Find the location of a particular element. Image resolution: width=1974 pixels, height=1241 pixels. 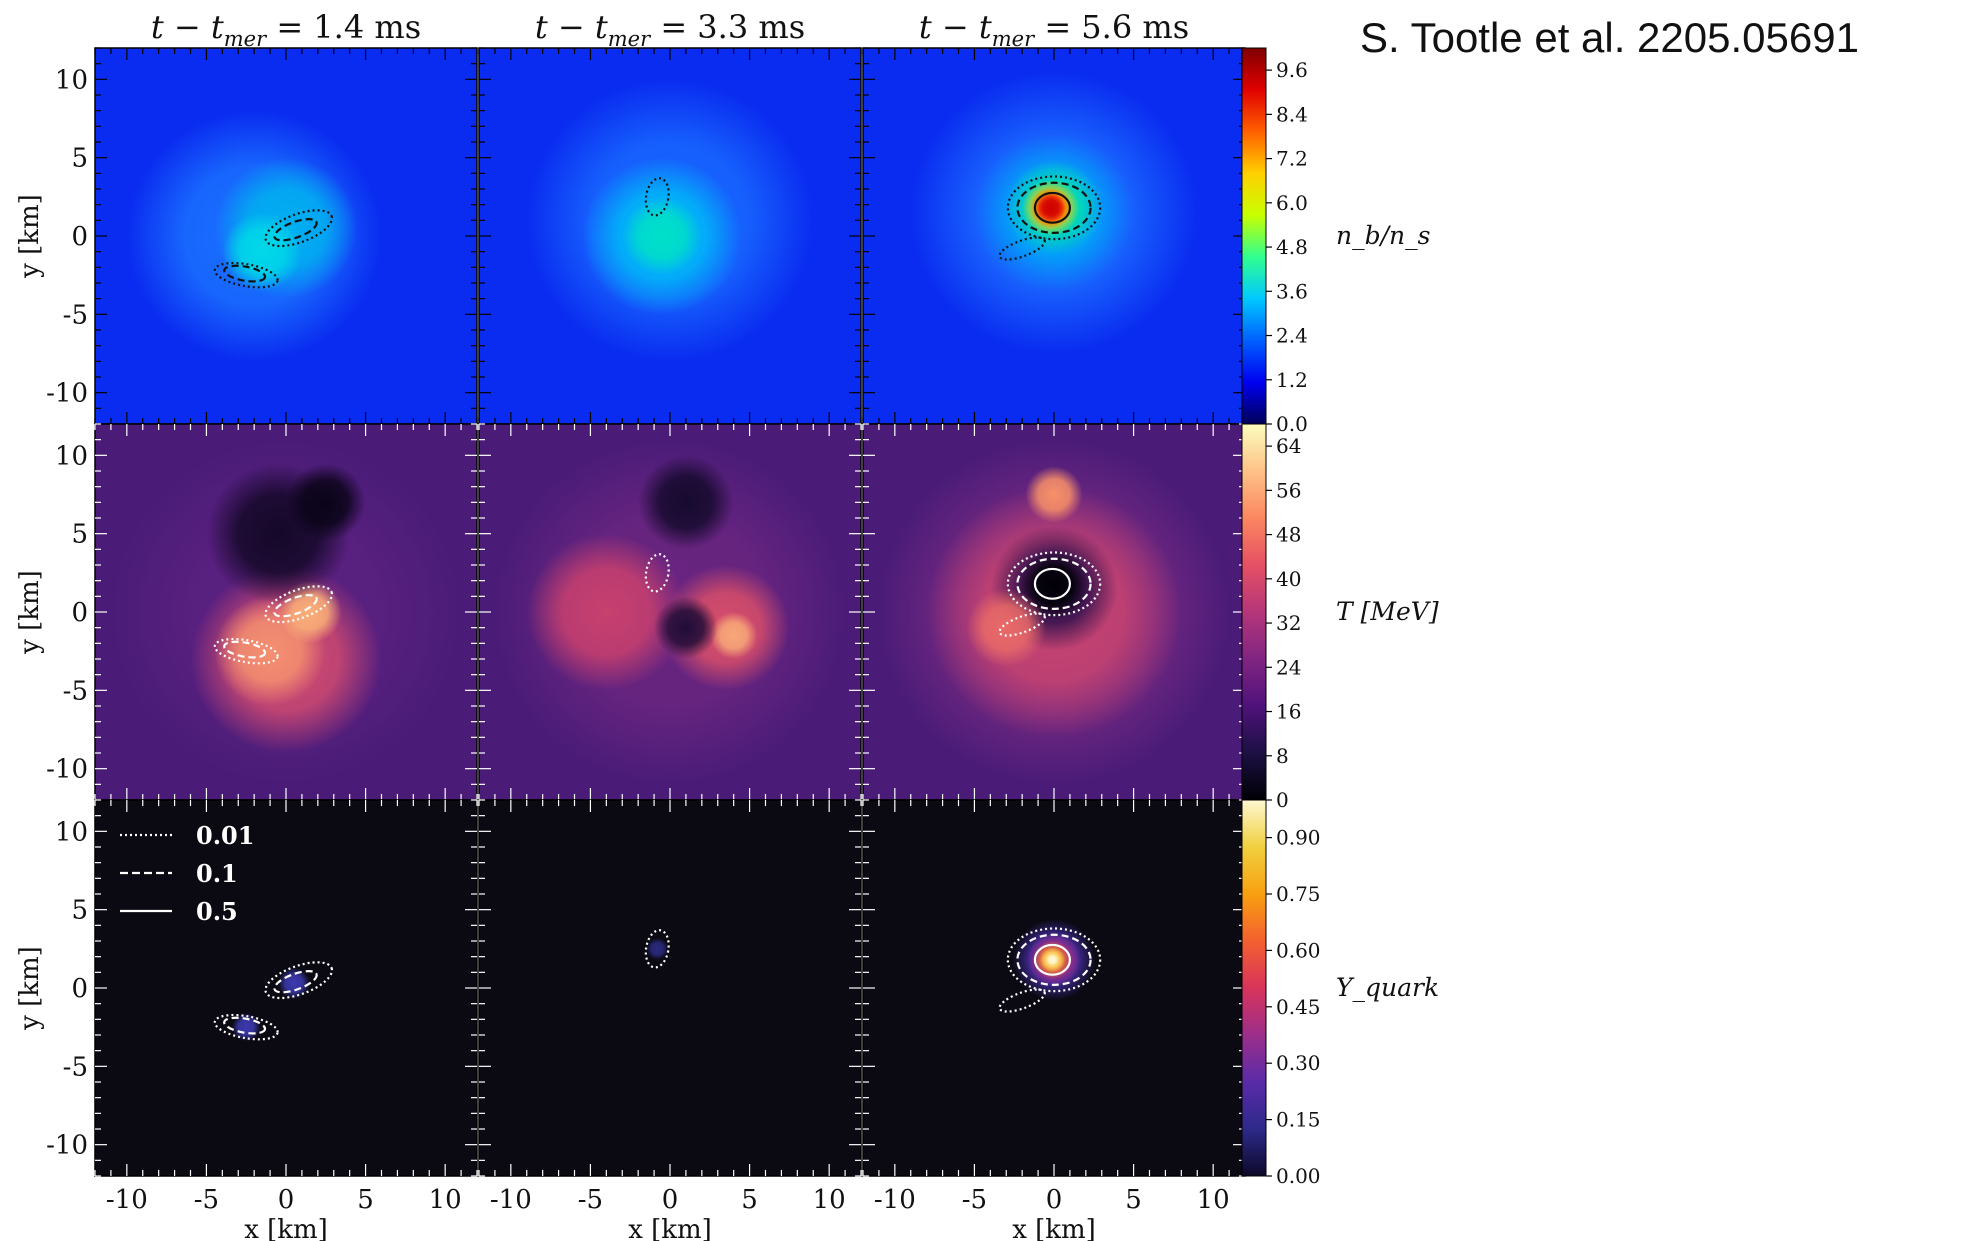

colorbar-tick-label: 56 is located at coordinates (1288, 490).